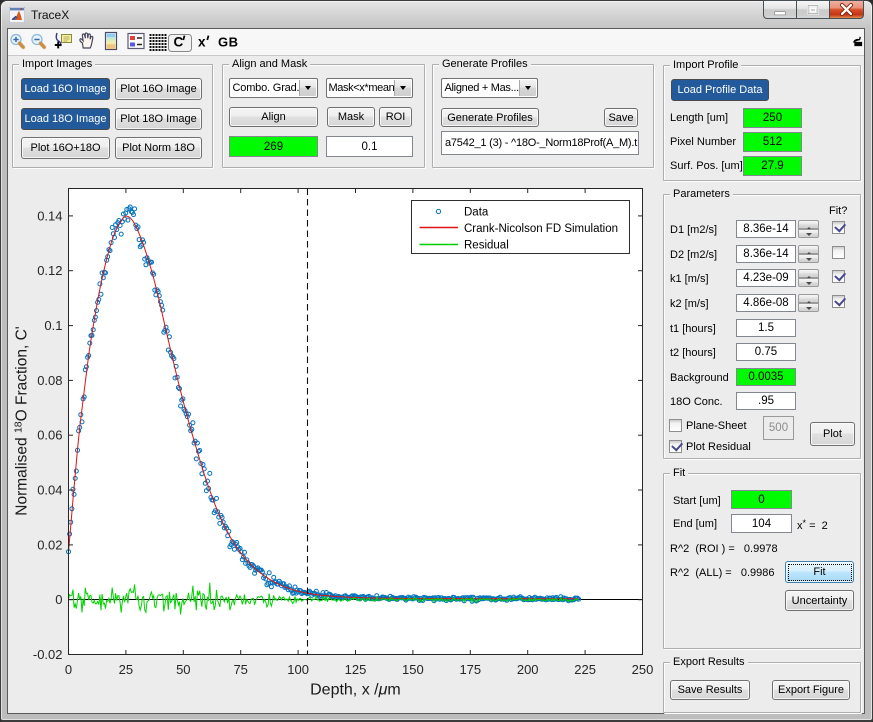  I want to click on svg-text: C, so click(179, 42).